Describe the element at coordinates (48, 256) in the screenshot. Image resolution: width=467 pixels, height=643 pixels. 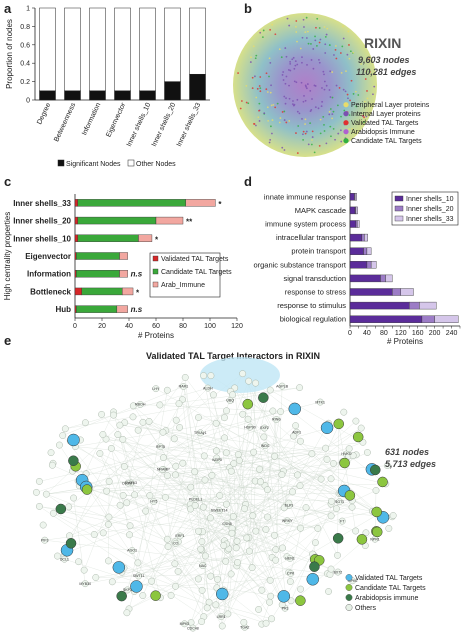
I see `c-category-label: Eigenvector` at that location.